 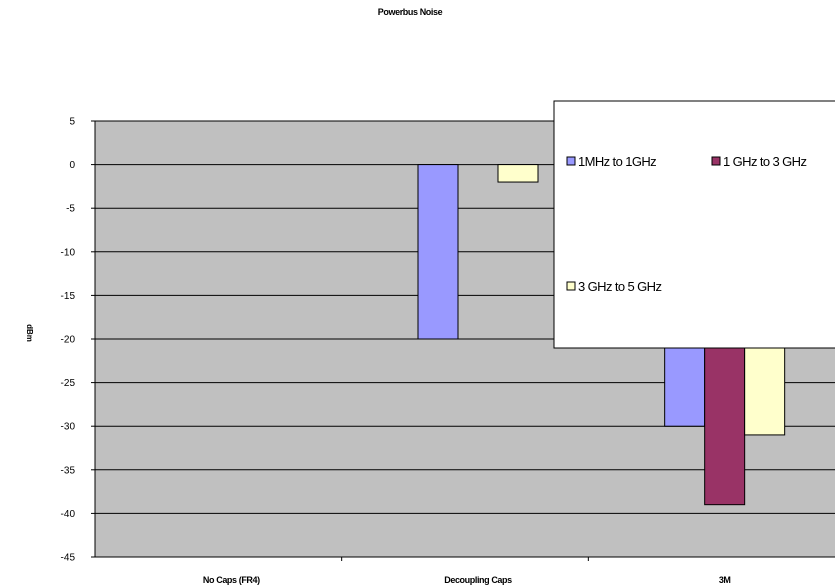 I want to click on chart-title: Powerbus Noise, so click(x=410, y=12).